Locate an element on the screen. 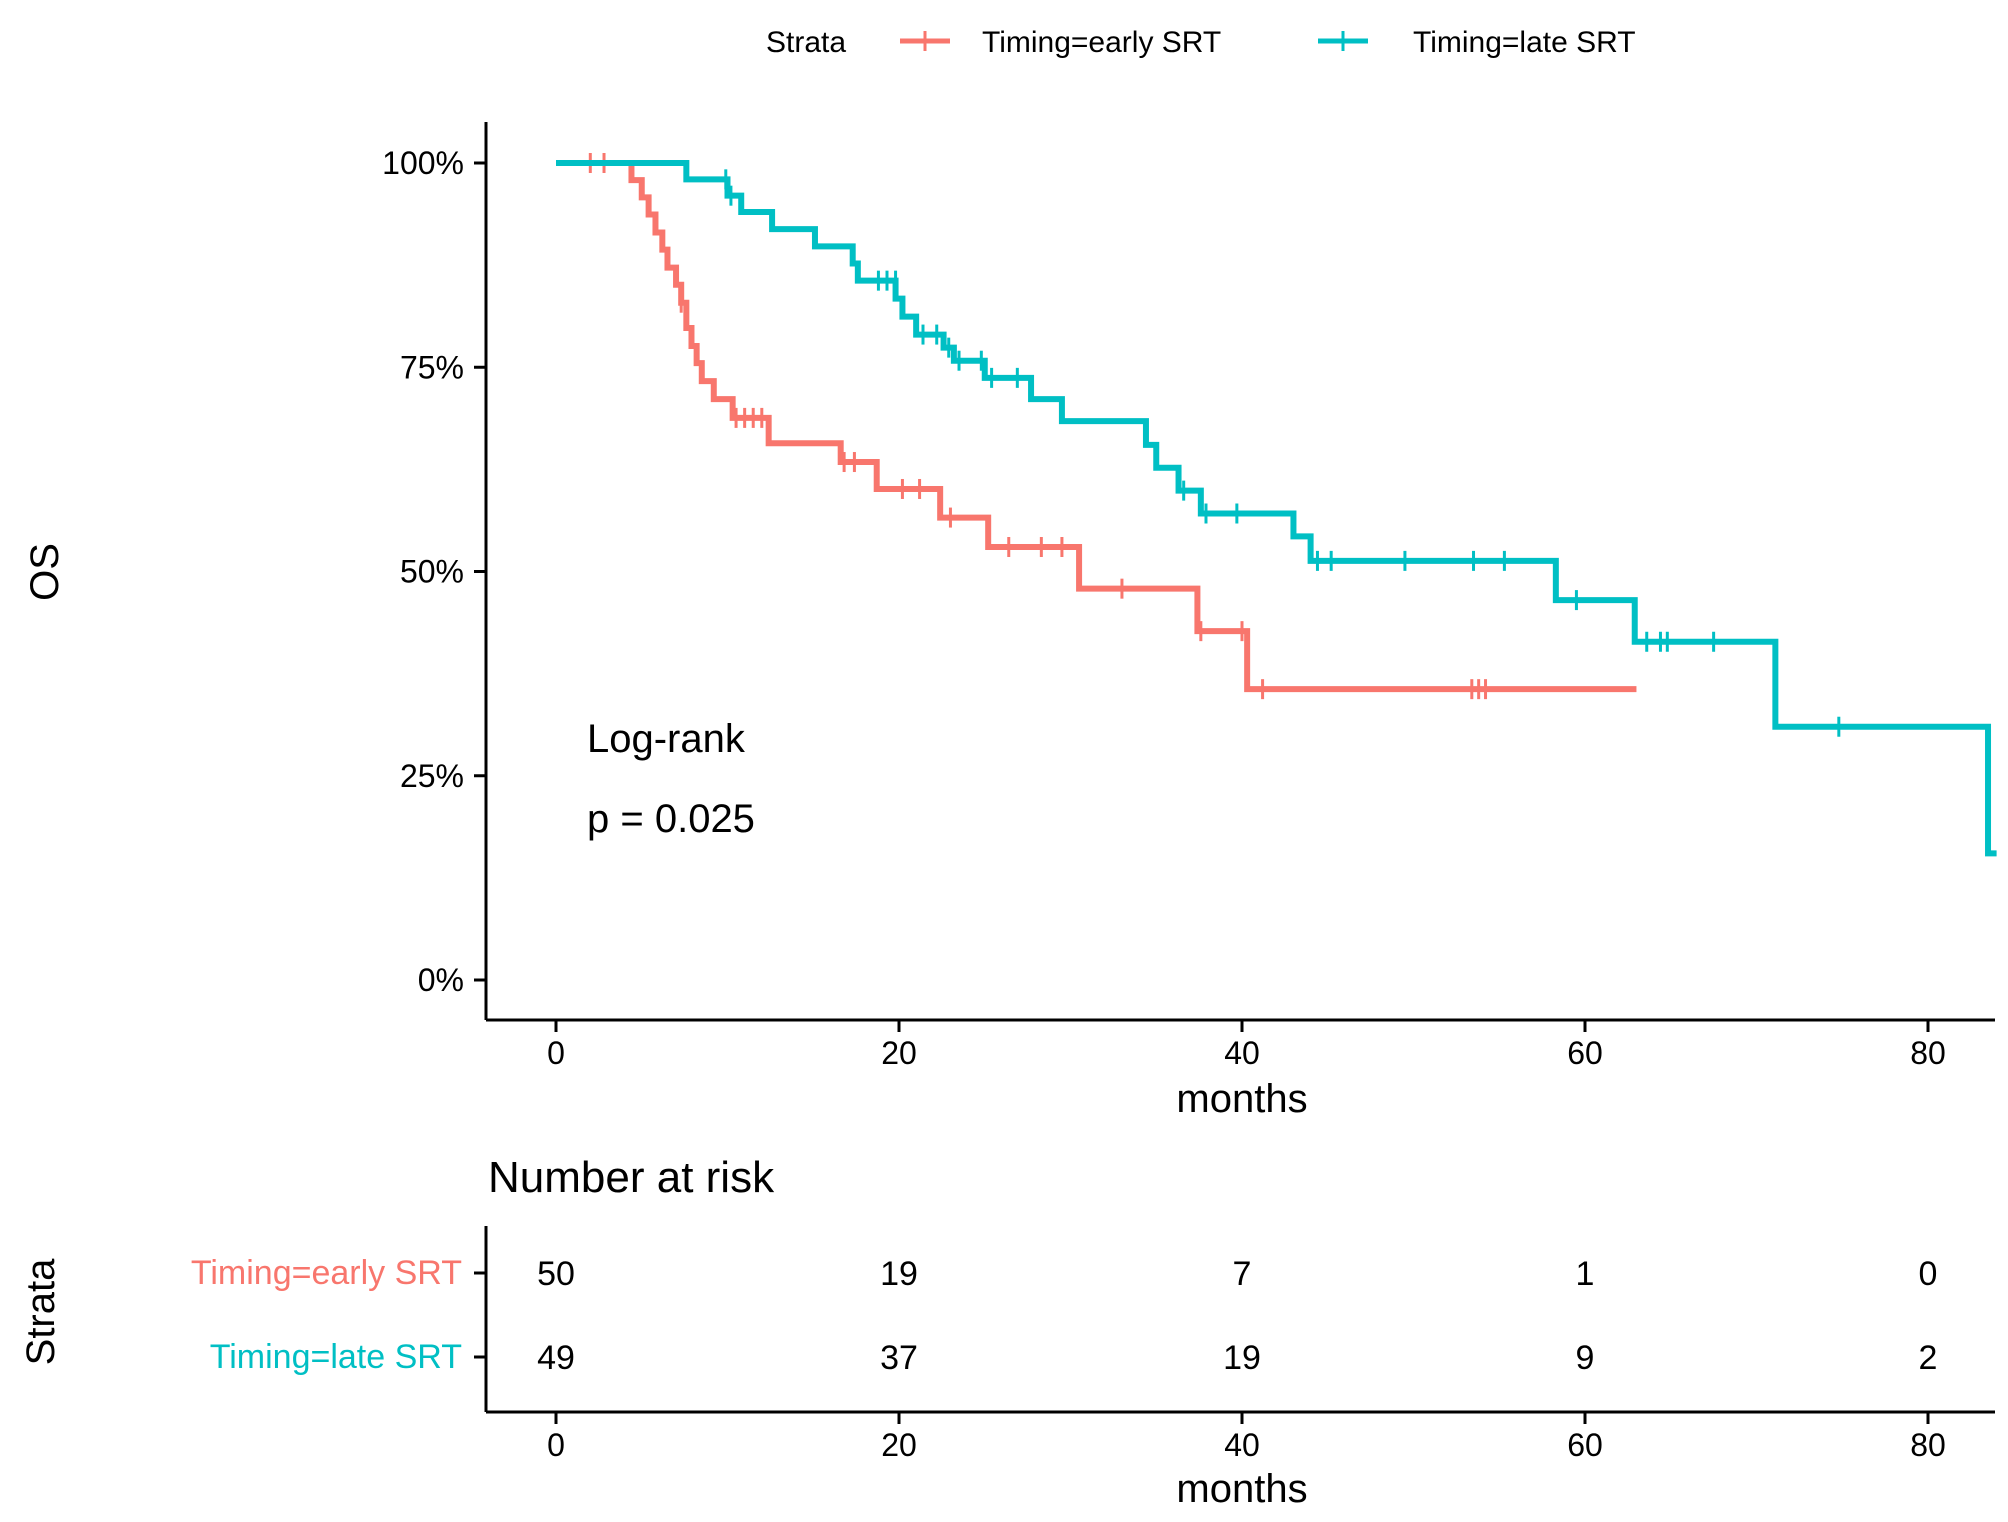 This screenshot has height=1522, width=2008. risk-row-label: Timing=late SRT is located at coordinates (336, 1357).